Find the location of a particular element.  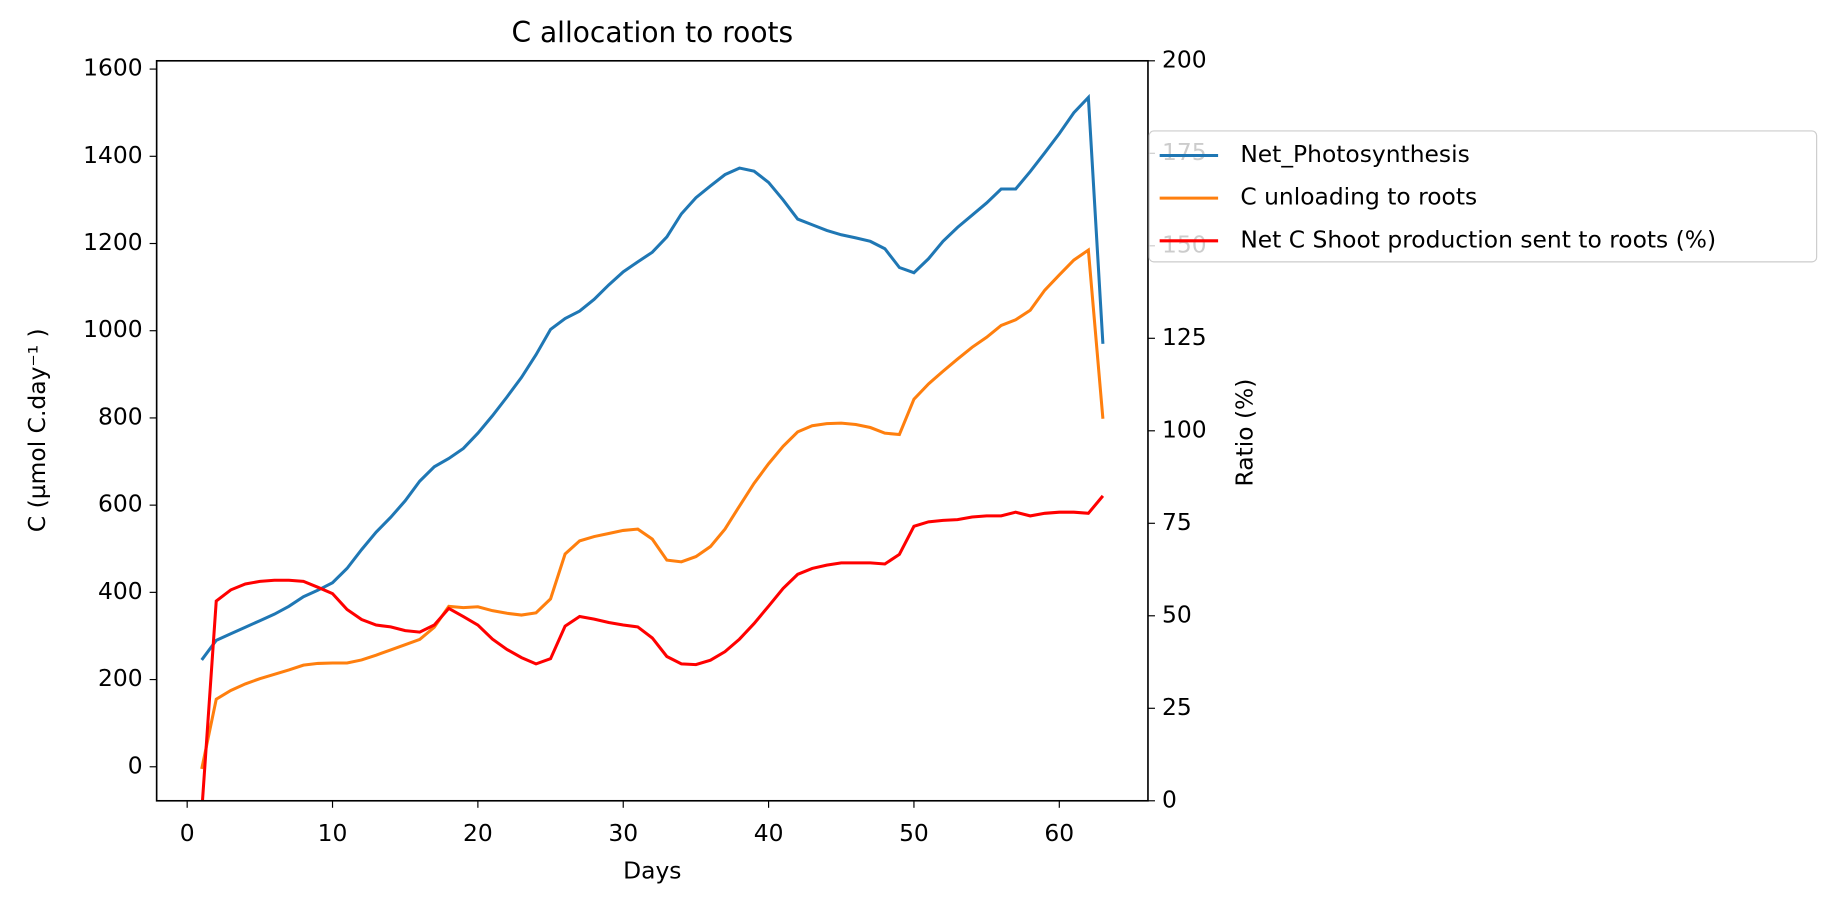

y2-tick-label: 100 is located at coordinates (1184, 429).